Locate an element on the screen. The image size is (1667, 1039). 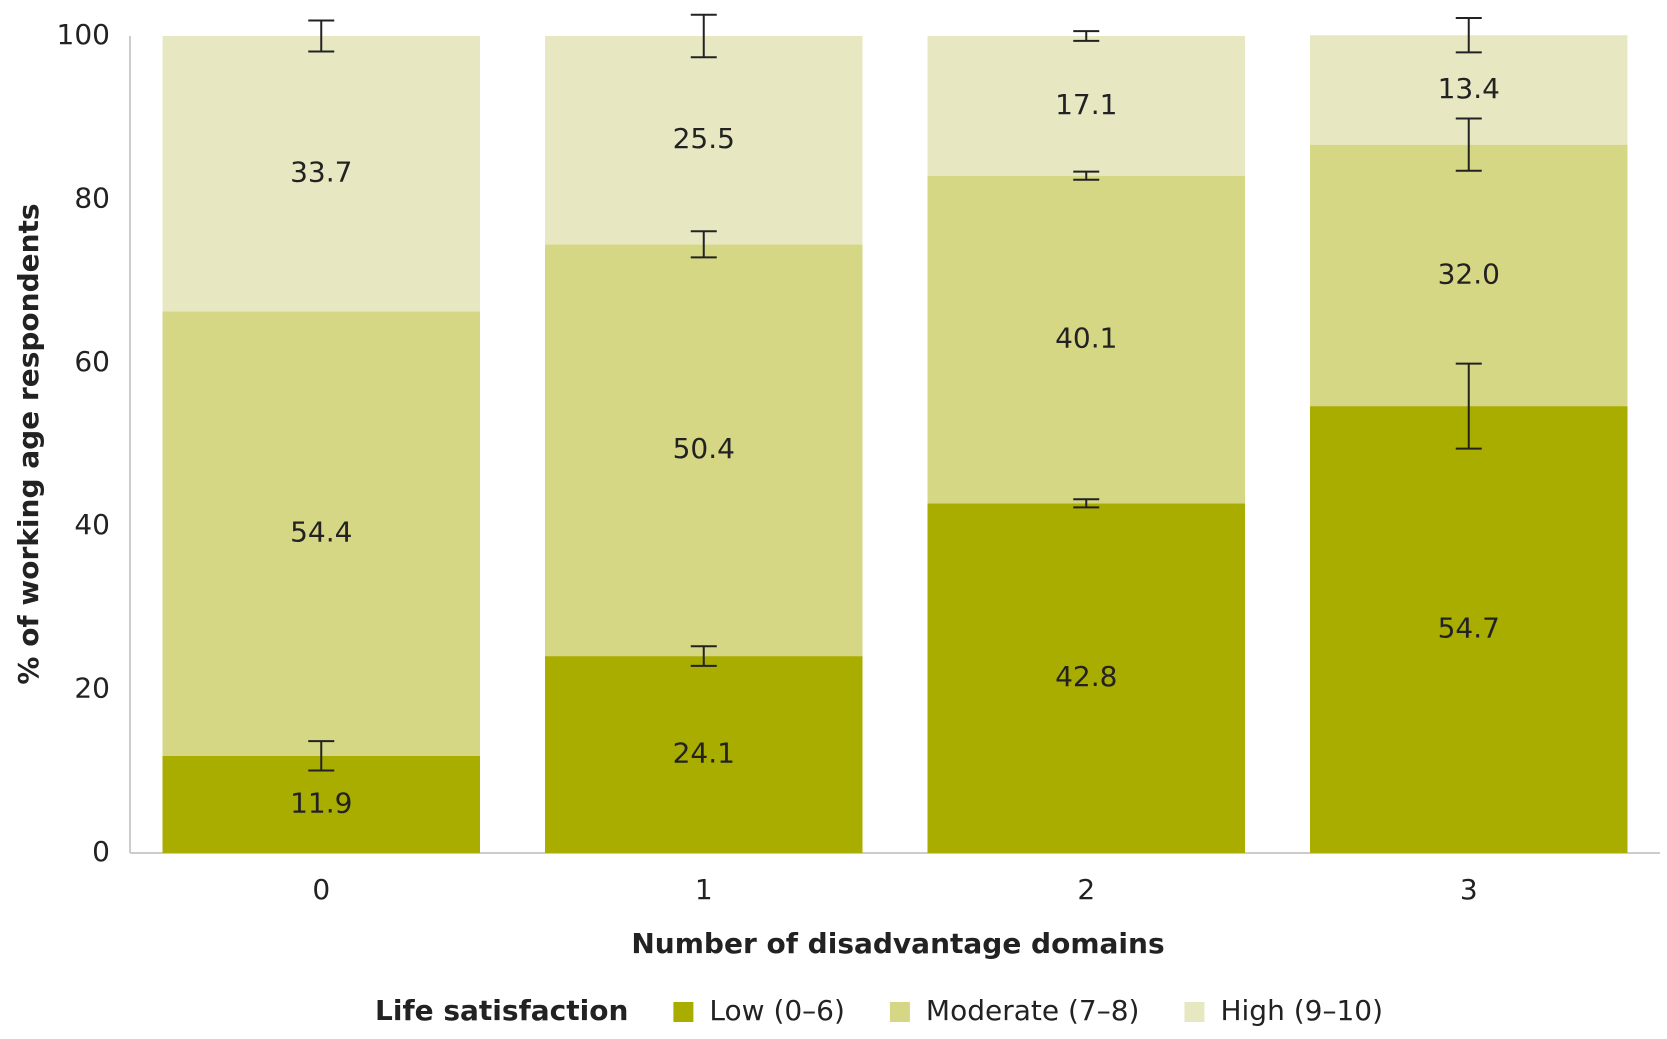
data-label: 33.7 is located at coordinates (321, 172).